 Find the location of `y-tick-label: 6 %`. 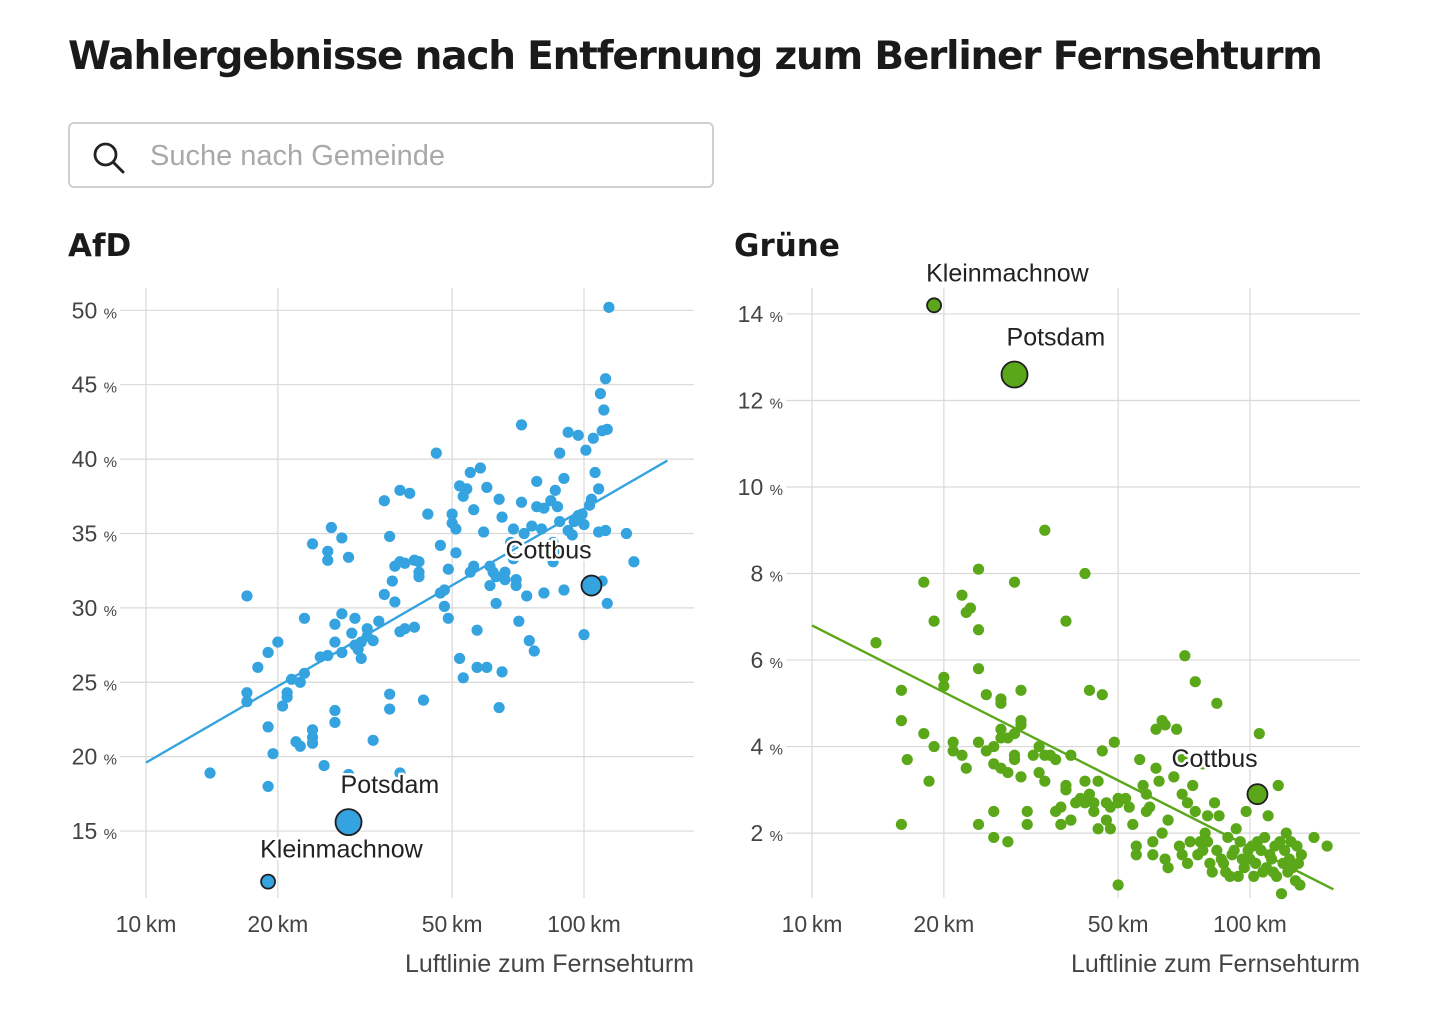

y-tick-label: 6 % is located at coordinates (766, 660).